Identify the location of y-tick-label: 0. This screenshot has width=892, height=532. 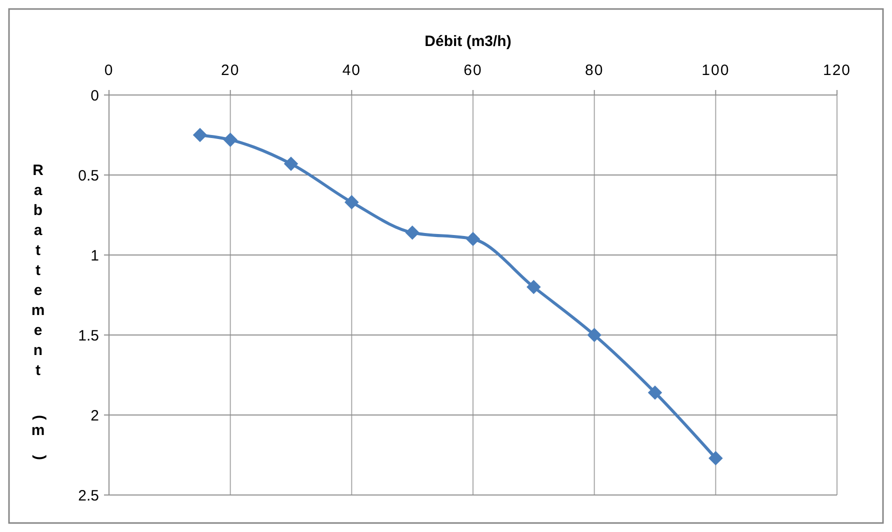
(94, 95).